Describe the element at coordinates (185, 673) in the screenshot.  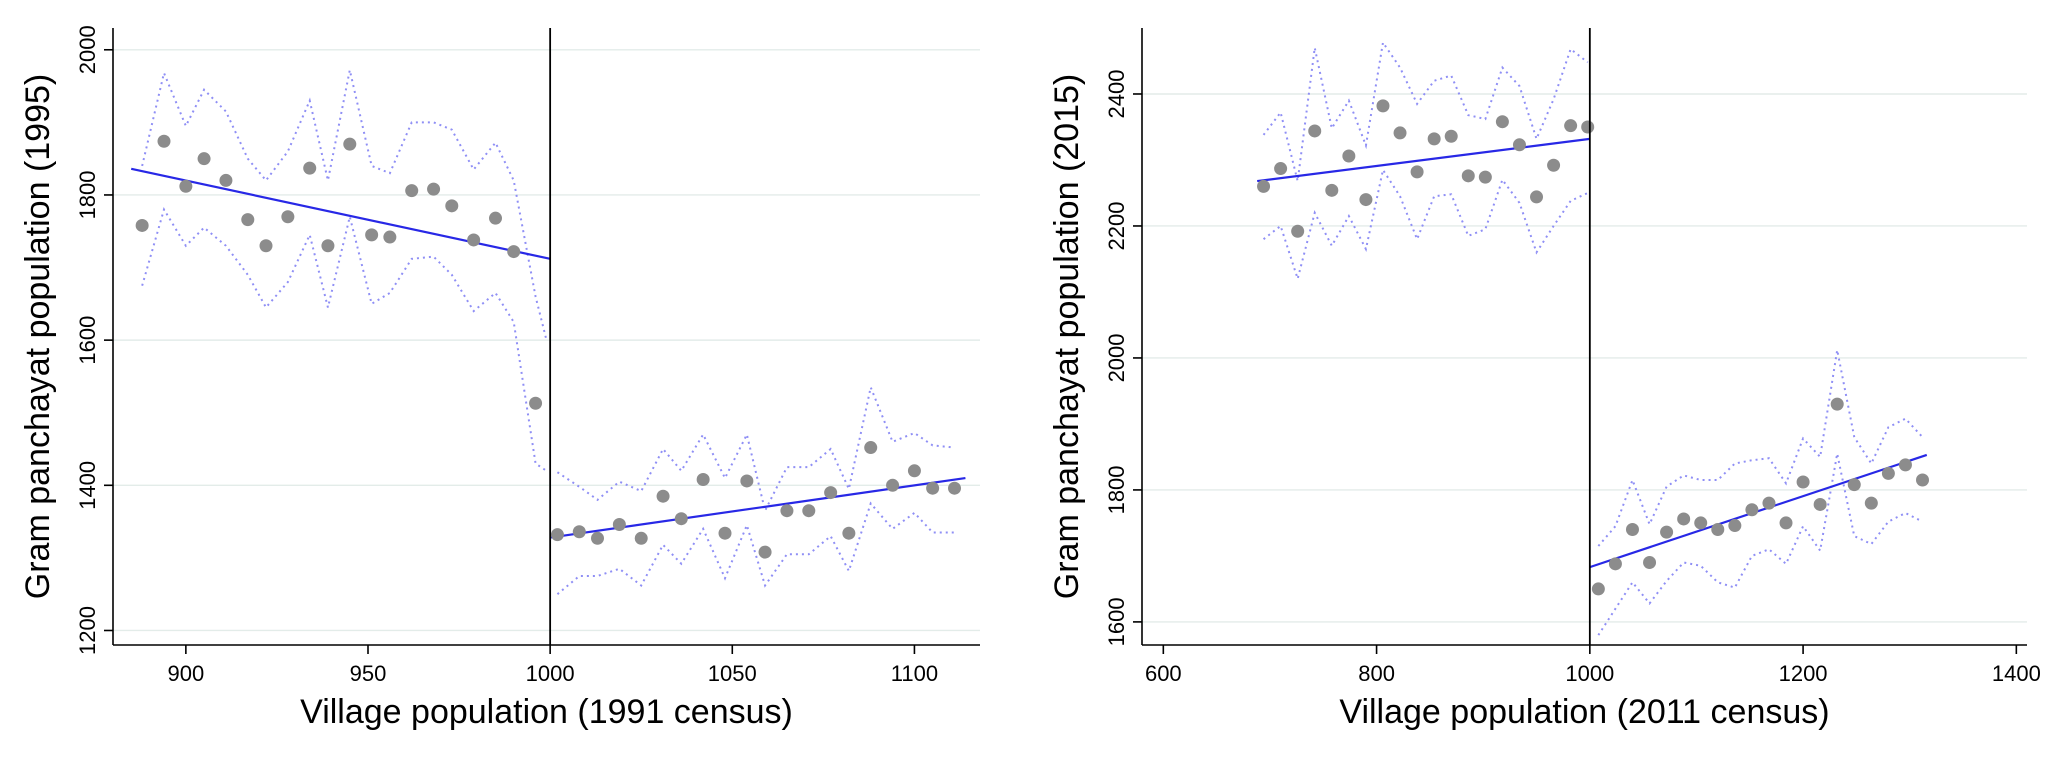
I see `x-tick-label: 900` at that location.